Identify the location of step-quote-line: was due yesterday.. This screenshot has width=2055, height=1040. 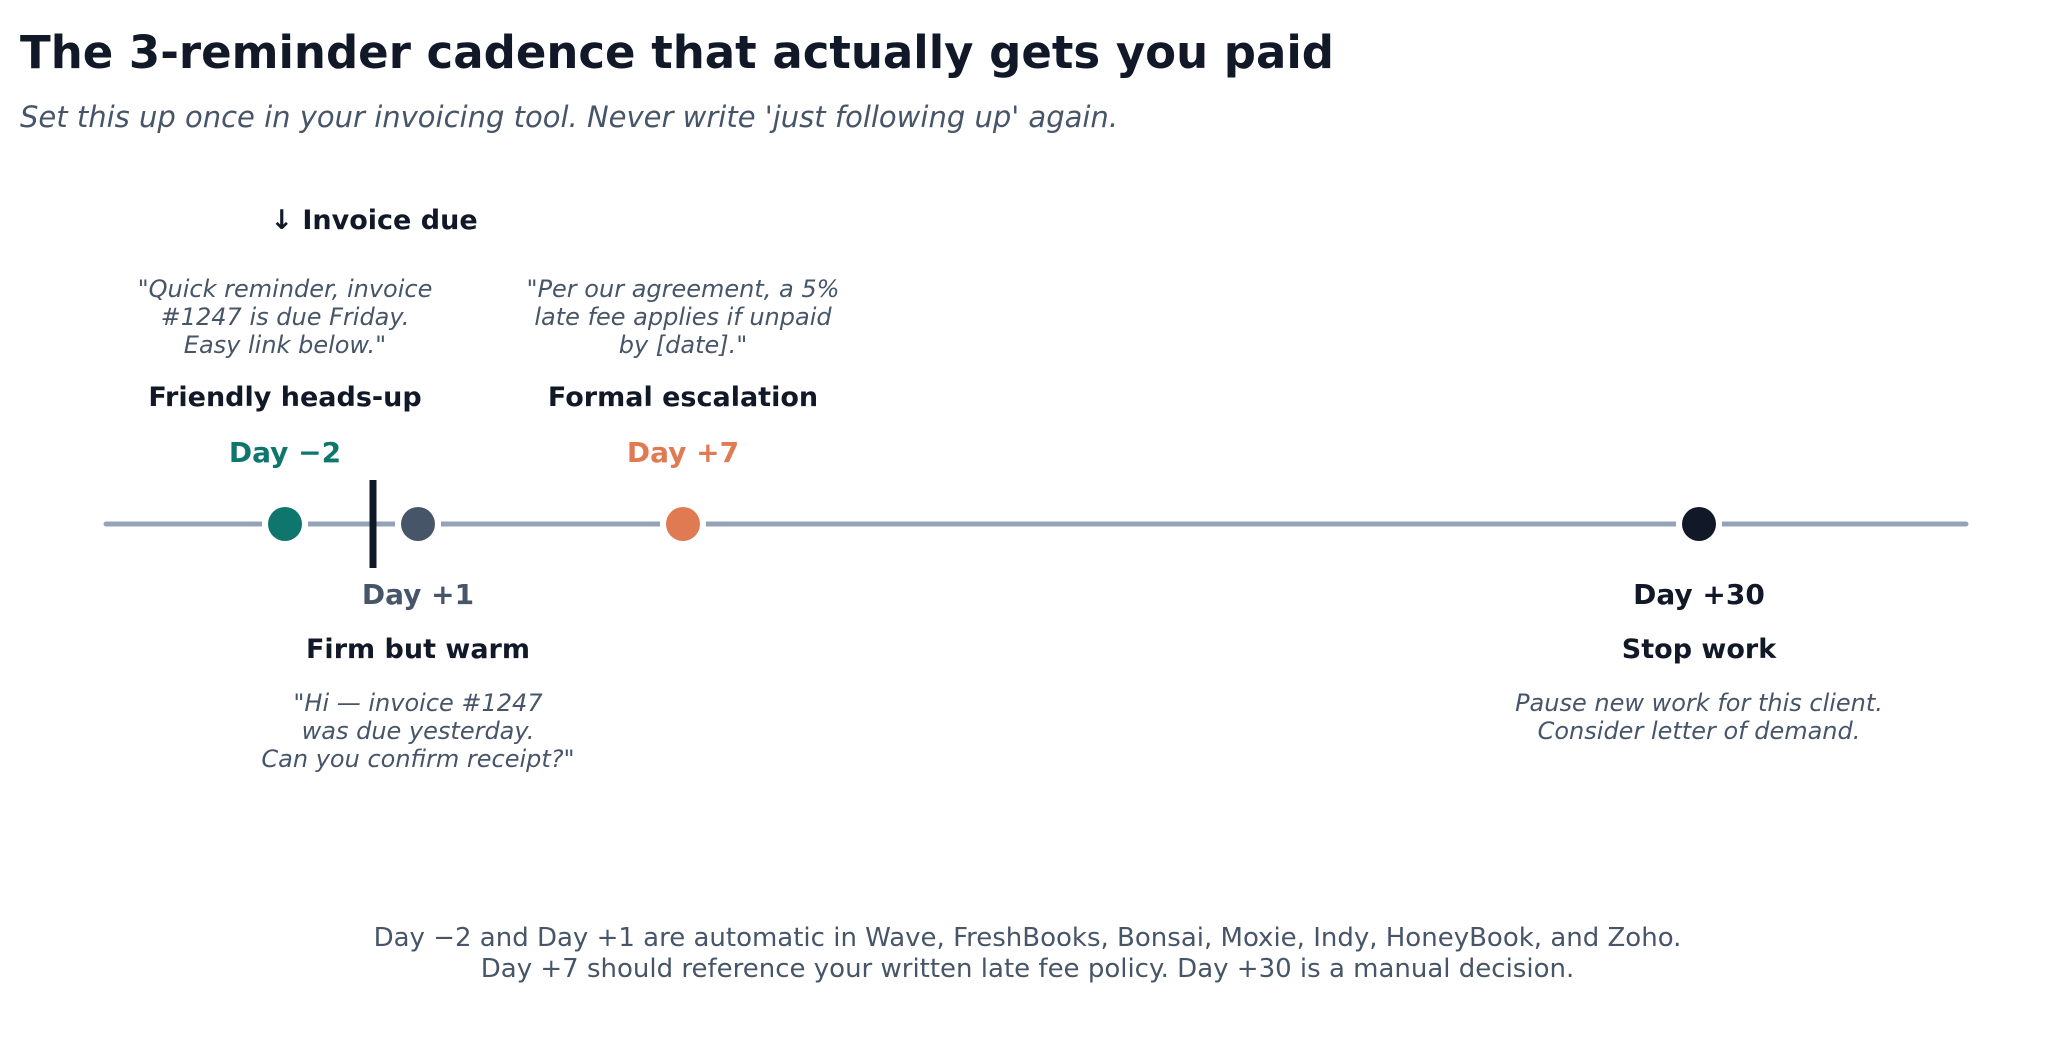
(418, 731).